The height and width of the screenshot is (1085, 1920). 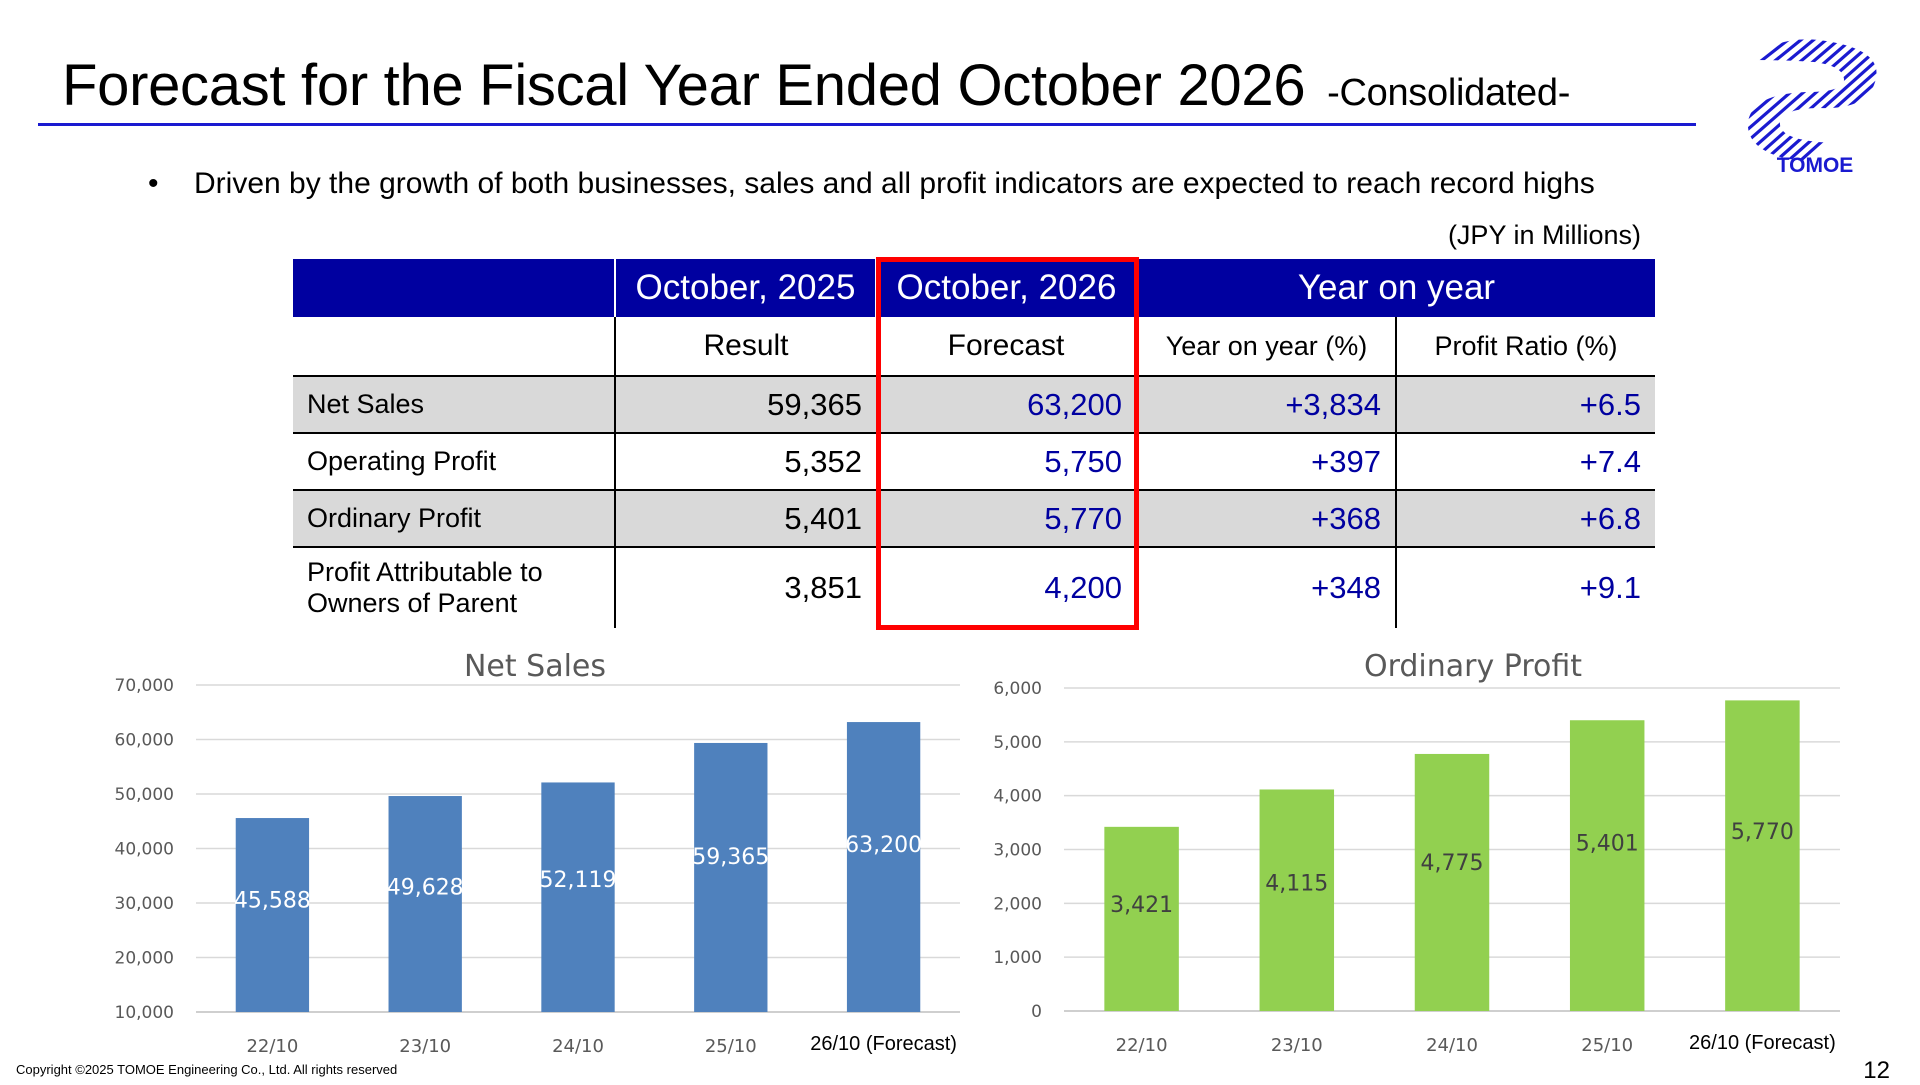 I want to click on page-number: 12, so click(x=1876, y=1070).